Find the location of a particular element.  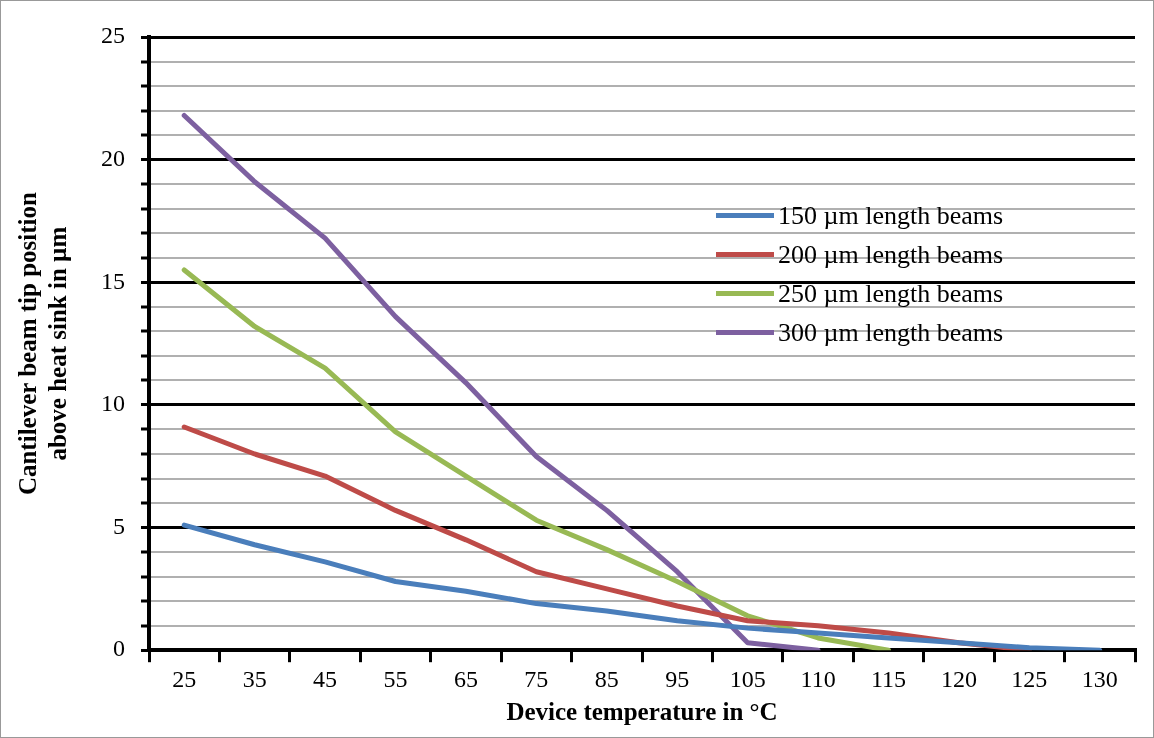

x-tick-label: 120 is located at coordinates (958, 678).